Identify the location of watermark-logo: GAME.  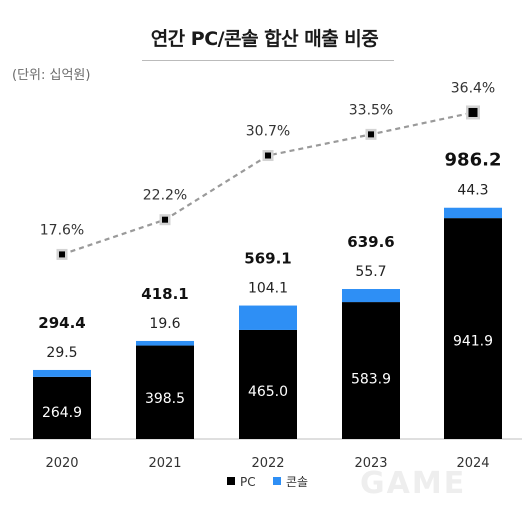
(413, 483).